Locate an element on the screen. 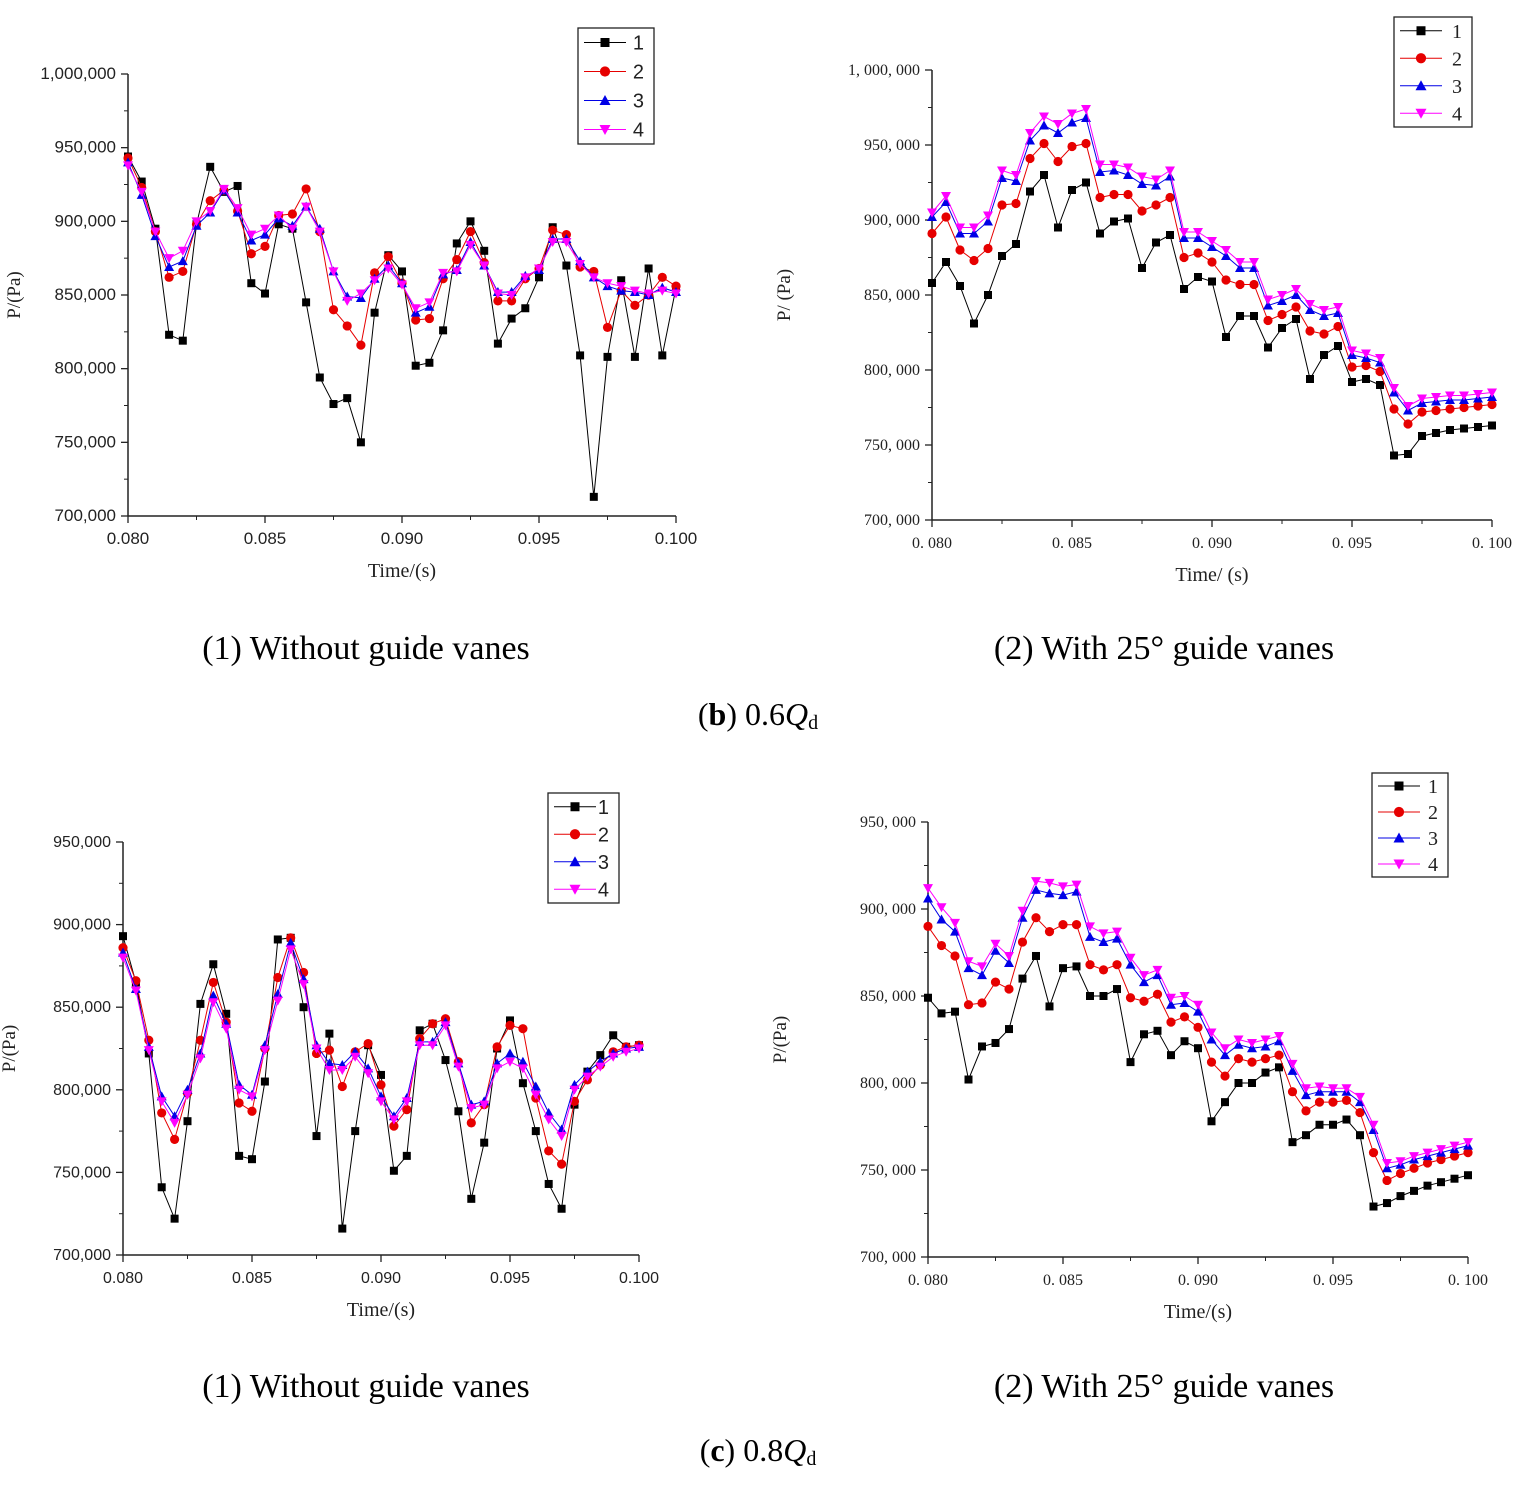  y-tick-label: 950,000 is located at coordinates (82, 842).